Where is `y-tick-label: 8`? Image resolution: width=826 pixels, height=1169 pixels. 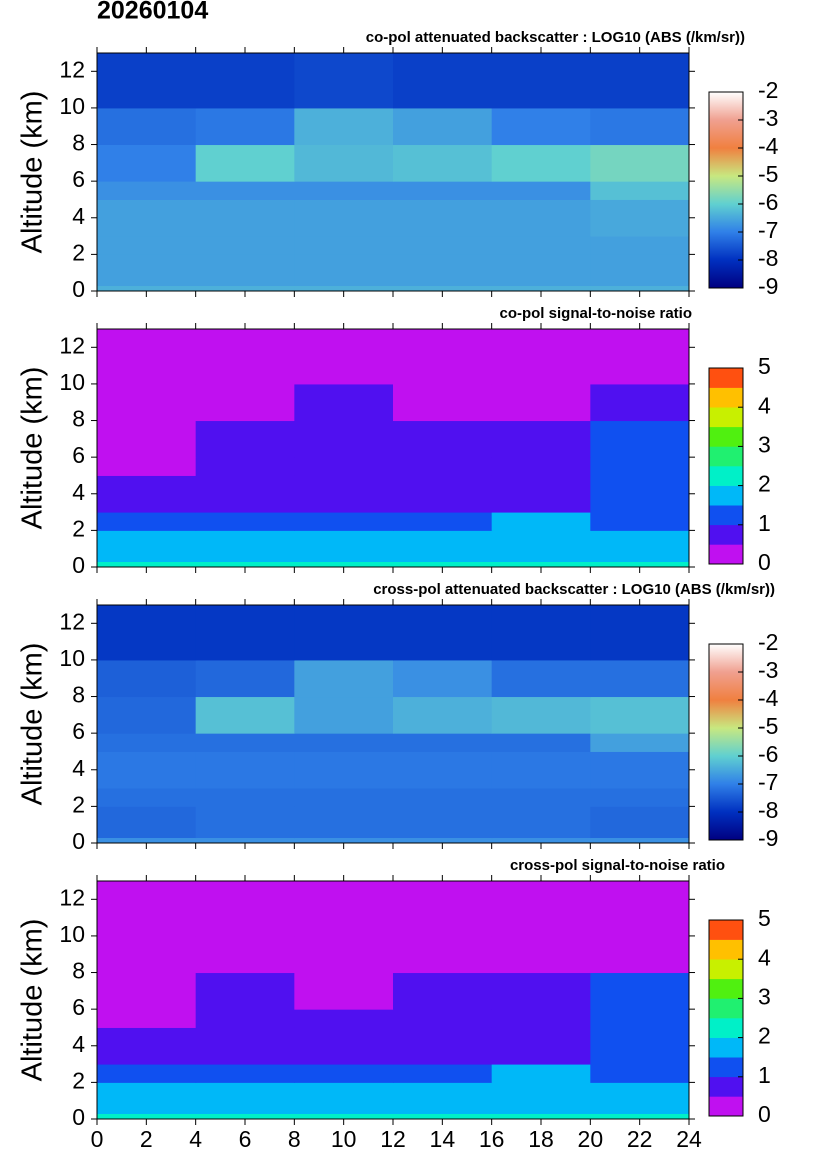 y-tick-label: 8 is located at coordinates (78, 143).